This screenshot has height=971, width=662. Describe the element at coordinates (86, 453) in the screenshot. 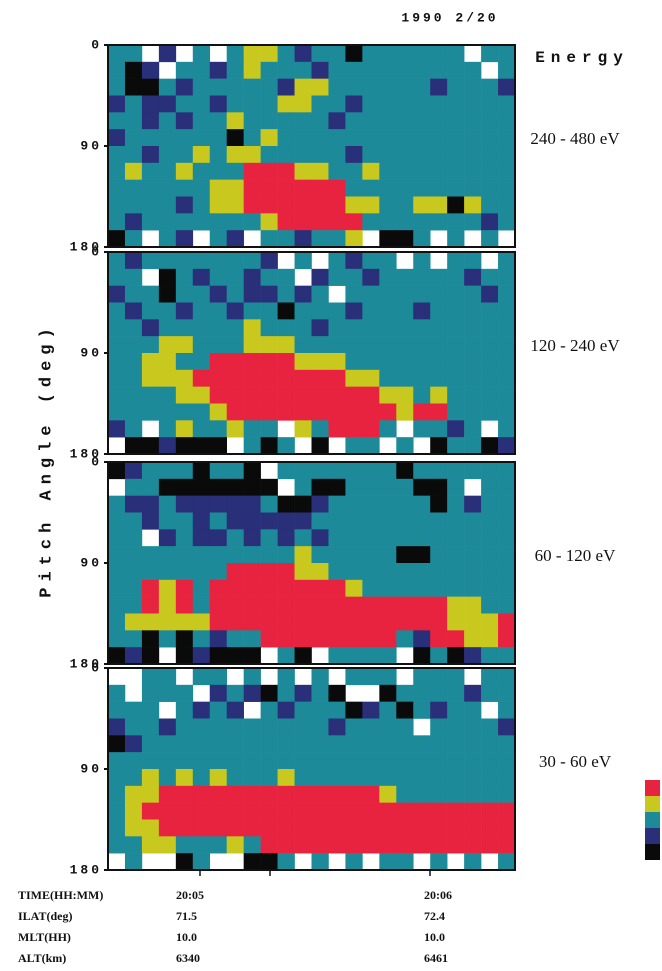

I see `y-tick-label: 180` at that location.